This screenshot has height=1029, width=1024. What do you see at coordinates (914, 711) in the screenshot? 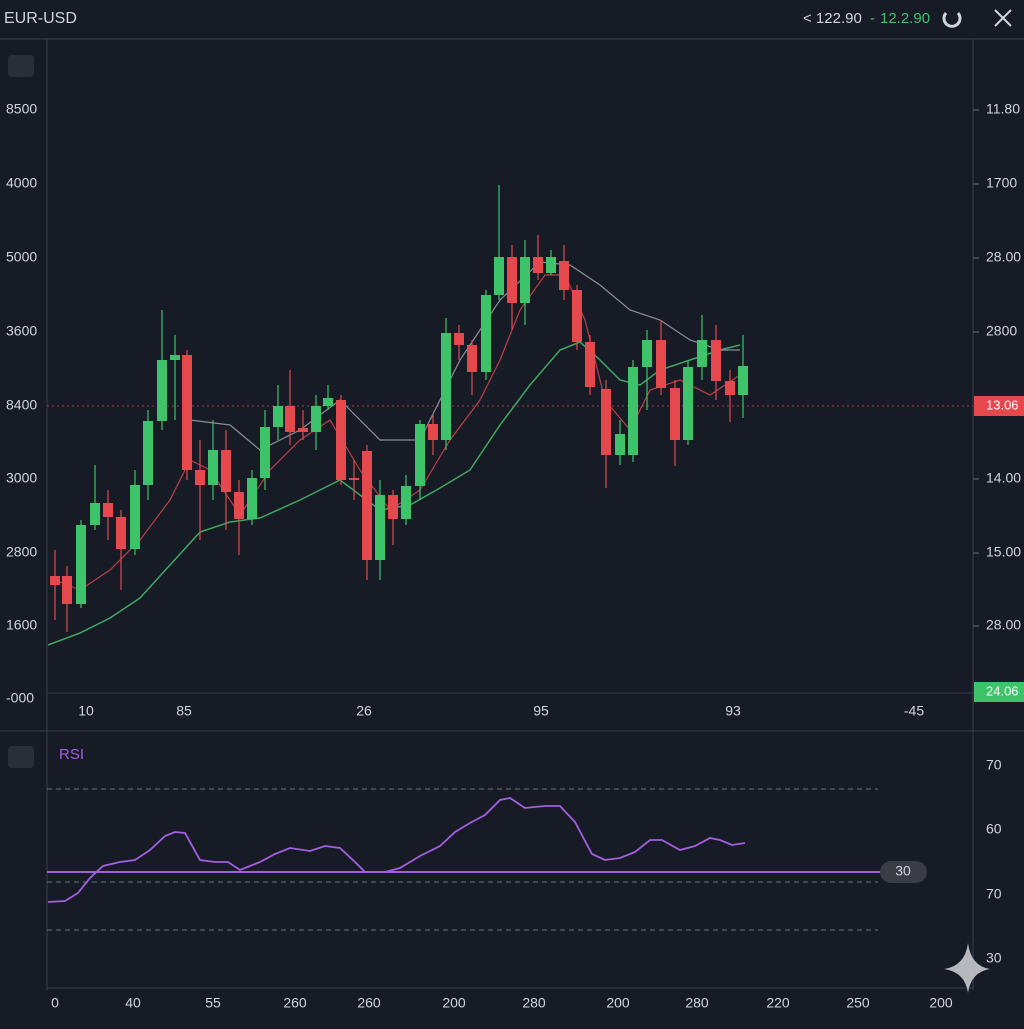
I see `time-axis-label: -45` at bounding box center [914, 711].